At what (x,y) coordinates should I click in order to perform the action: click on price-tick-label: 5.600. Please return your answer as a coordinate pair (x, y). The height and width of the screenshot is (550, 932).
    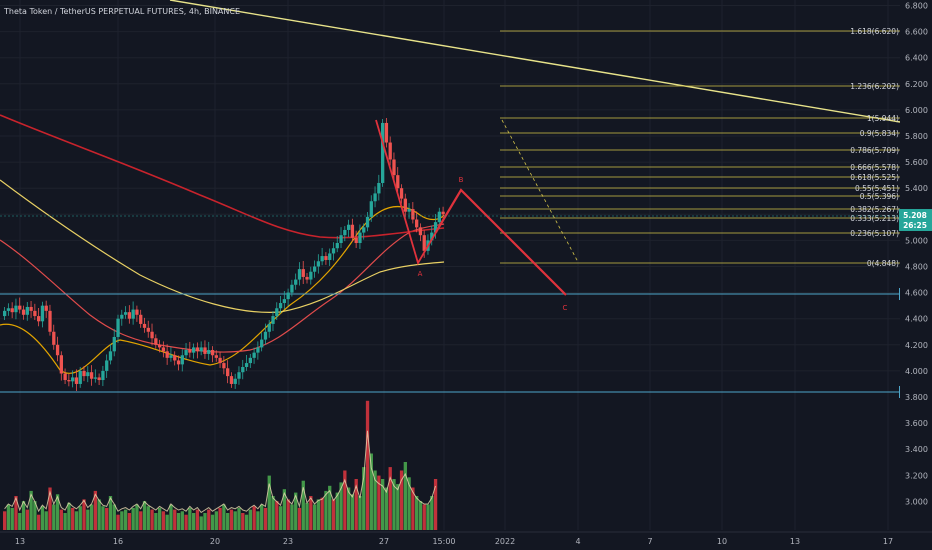
    Looking at the image, I should click on (916, 162).